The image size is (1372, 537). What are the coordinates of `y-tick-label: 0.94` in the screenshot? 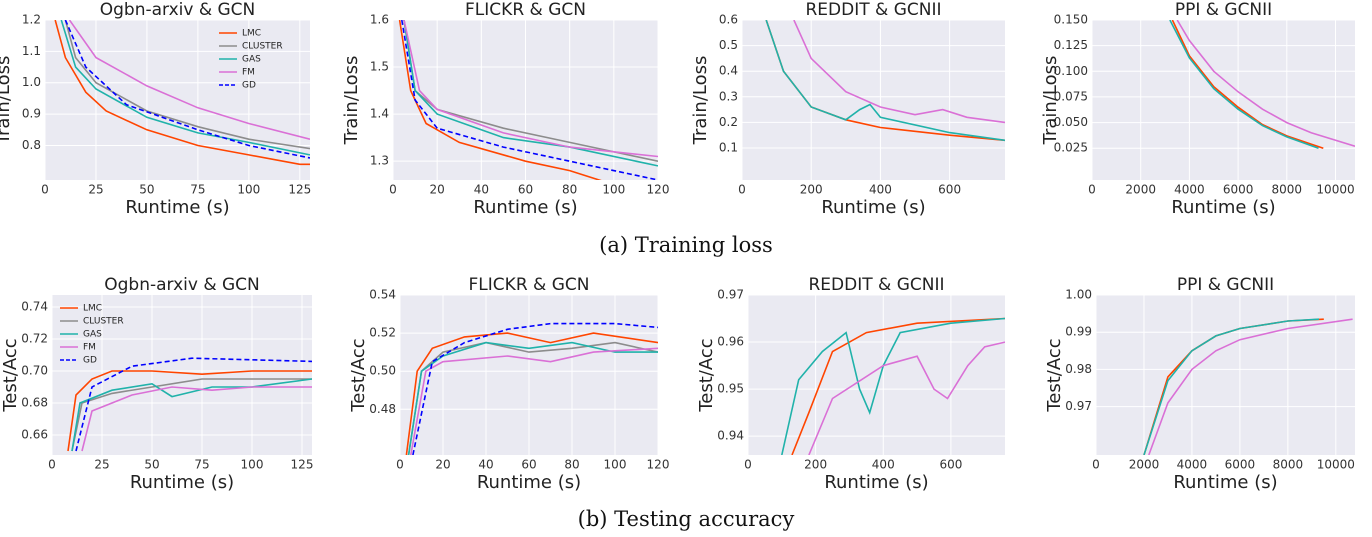 It's located at (730, 436).